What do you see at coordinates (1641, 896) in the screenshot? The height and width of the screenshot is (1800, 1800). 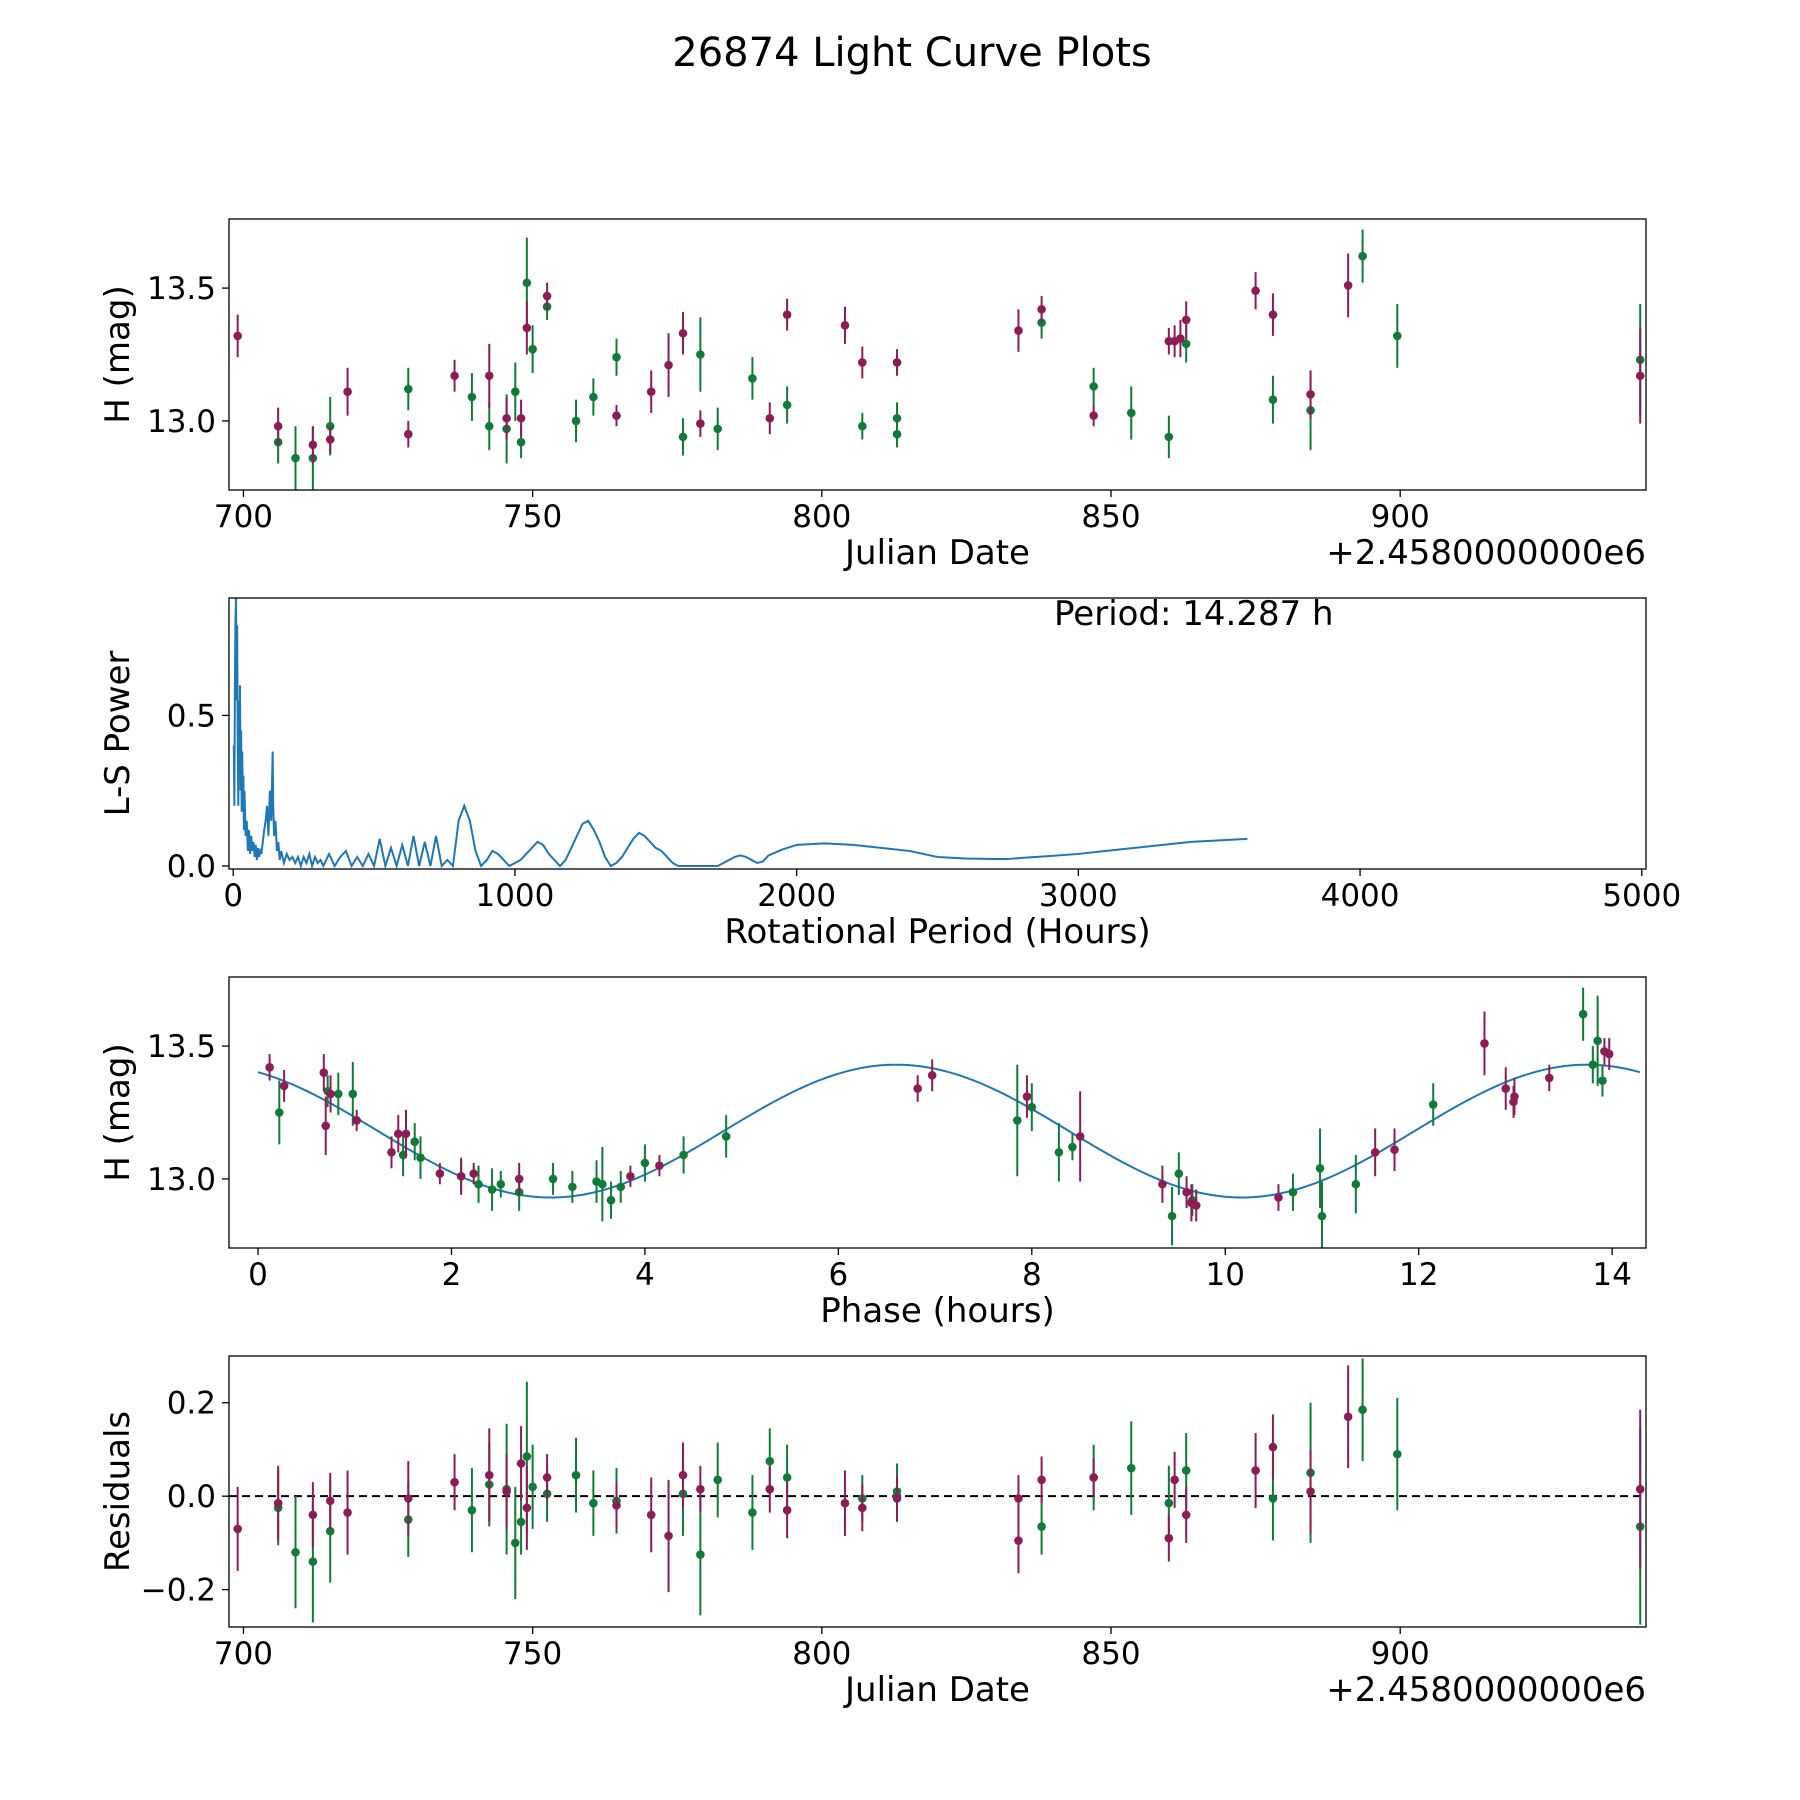 I see `x-tick-label: 5000` at bounding box center [1641, 896].